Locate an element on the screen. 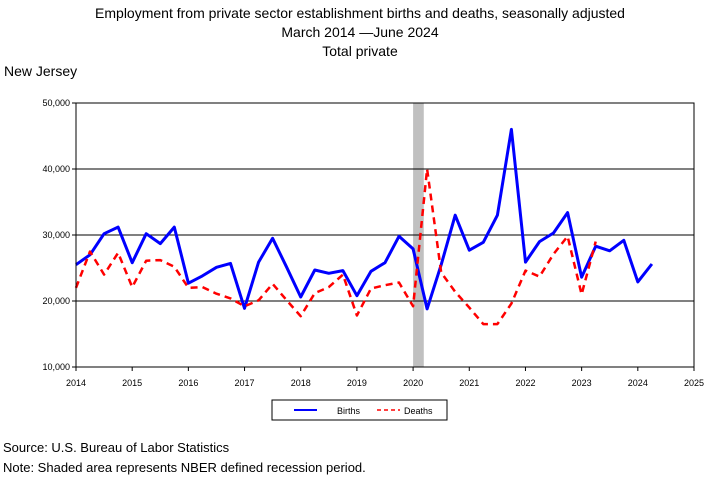 This screenshot has width=720, height=480. x-tick-label: 2023 is located at coordinates (582, 383).